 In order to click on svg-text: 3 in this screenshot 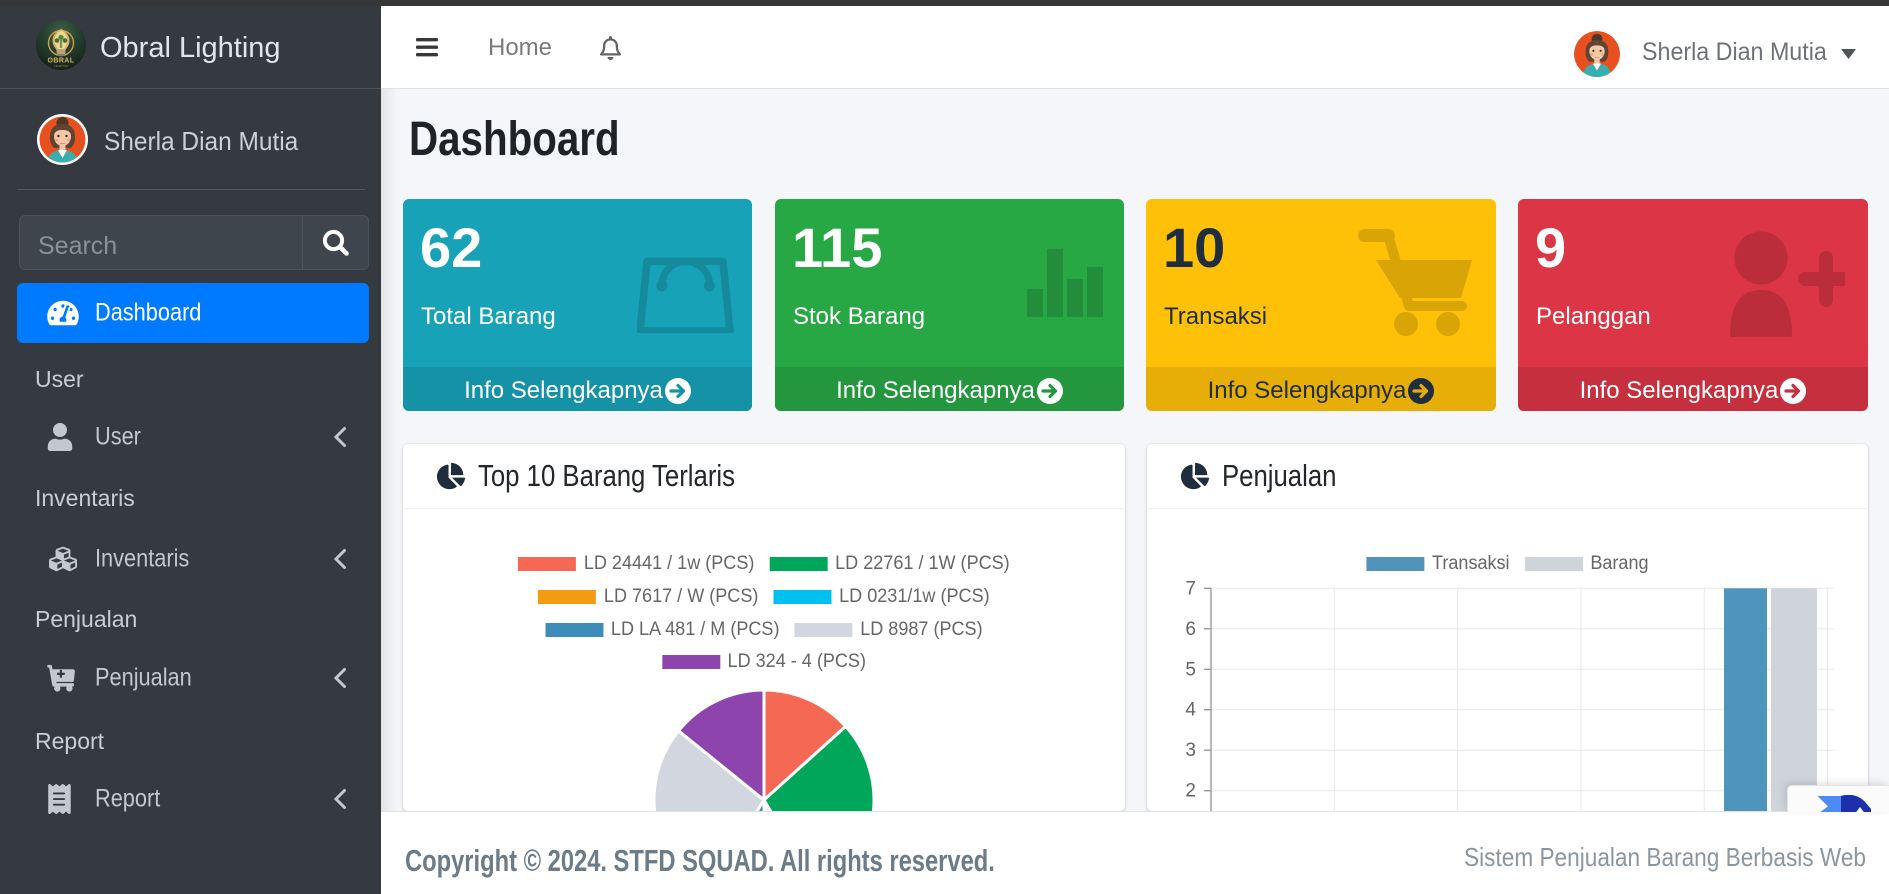, I will do `click(1190, 750)`.